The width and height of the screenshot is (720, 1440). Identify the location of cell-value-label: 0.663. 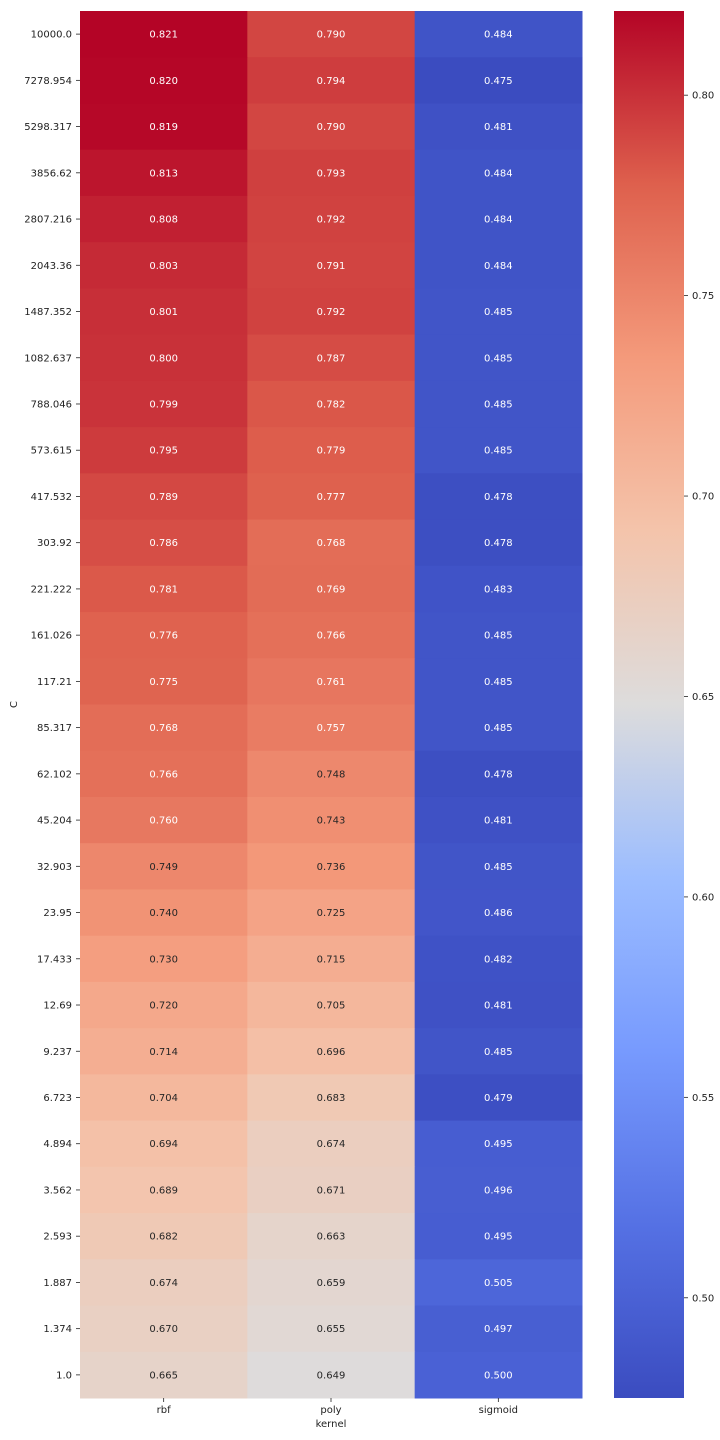
(331, 1237).